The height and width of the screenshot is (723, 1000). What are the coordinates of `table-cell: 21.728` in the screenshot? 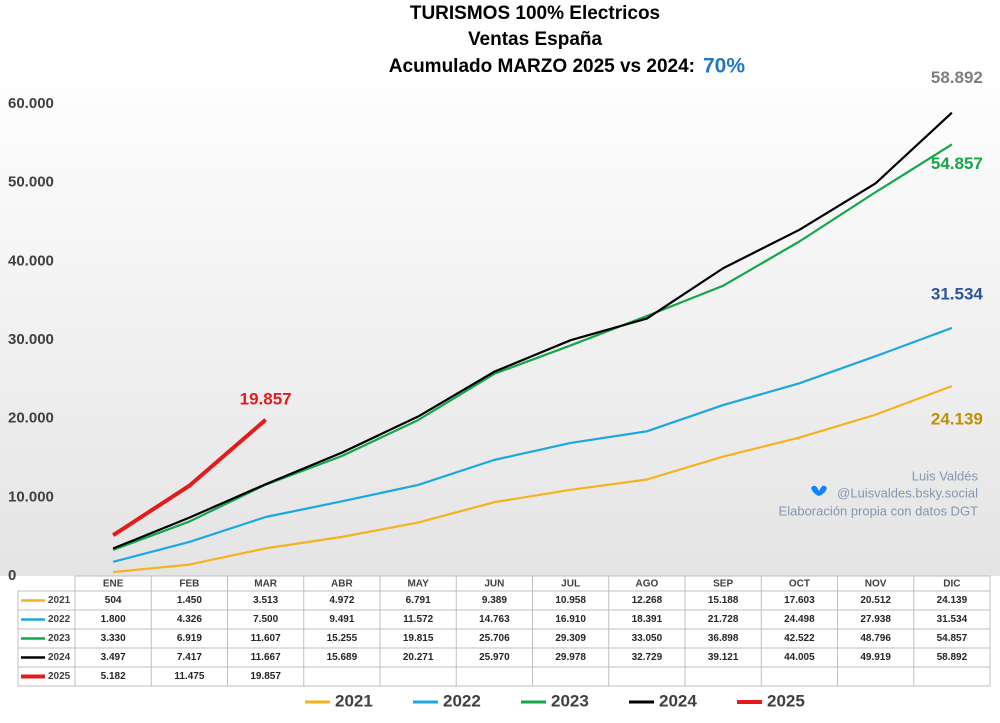 It's located at (723, 619).